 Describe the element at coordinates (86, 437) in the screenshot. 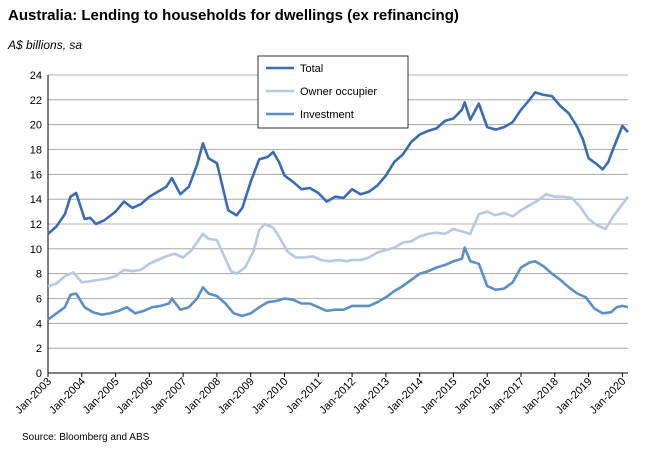

I see `source-note: Source: Bloomberg and ABS` at that location.